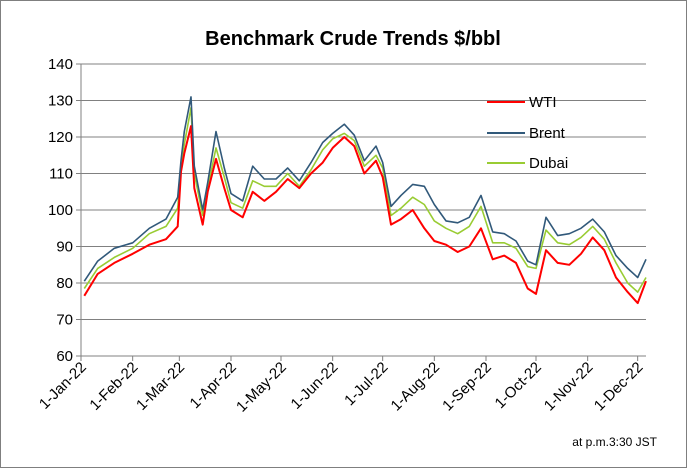 Image resolution: width=687 pixels, height=469 pixels. Describe the element at coordinates (261, 387) in the screenshot. I see `x-tick-label: 1-May-22` at that location.